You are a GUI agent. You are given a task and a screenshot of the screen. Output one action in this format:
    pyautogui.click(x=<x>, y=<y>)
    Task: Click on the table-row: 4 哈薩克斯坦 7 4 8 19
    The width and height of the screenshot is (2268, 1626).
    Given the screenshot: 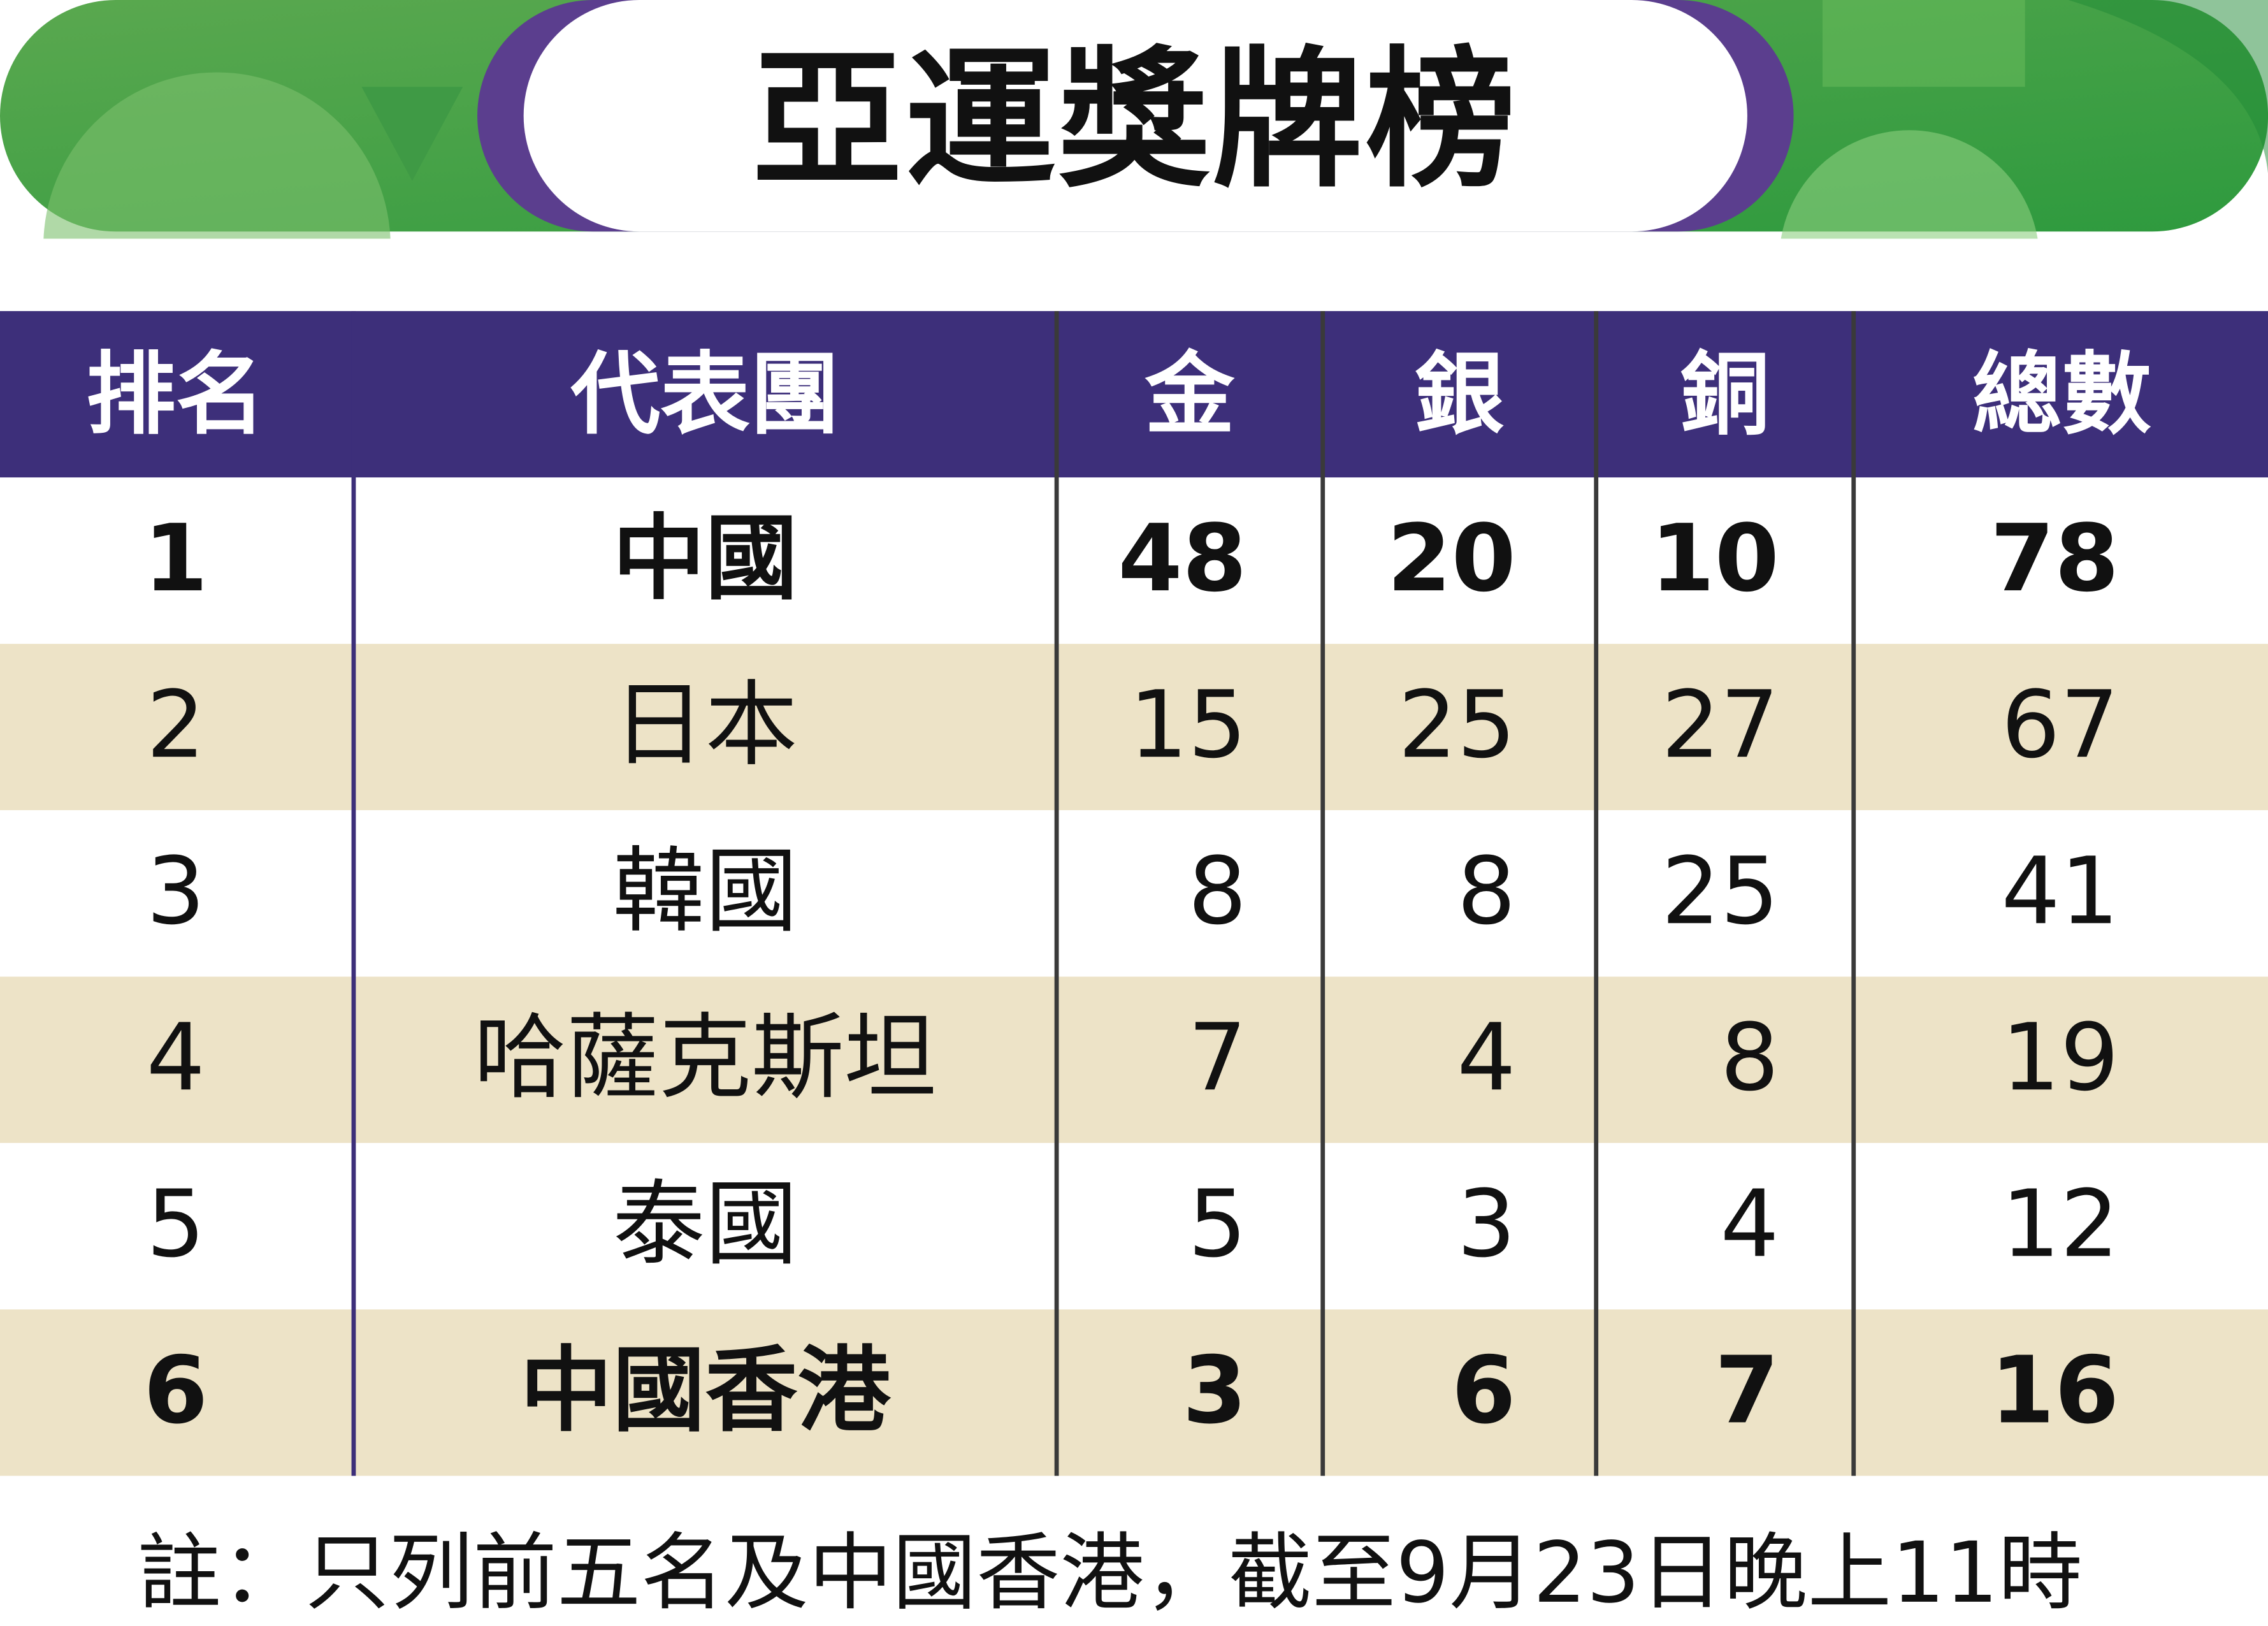 What is the action you would take?
    pyautogui.click(x=1134, y=1059)
    